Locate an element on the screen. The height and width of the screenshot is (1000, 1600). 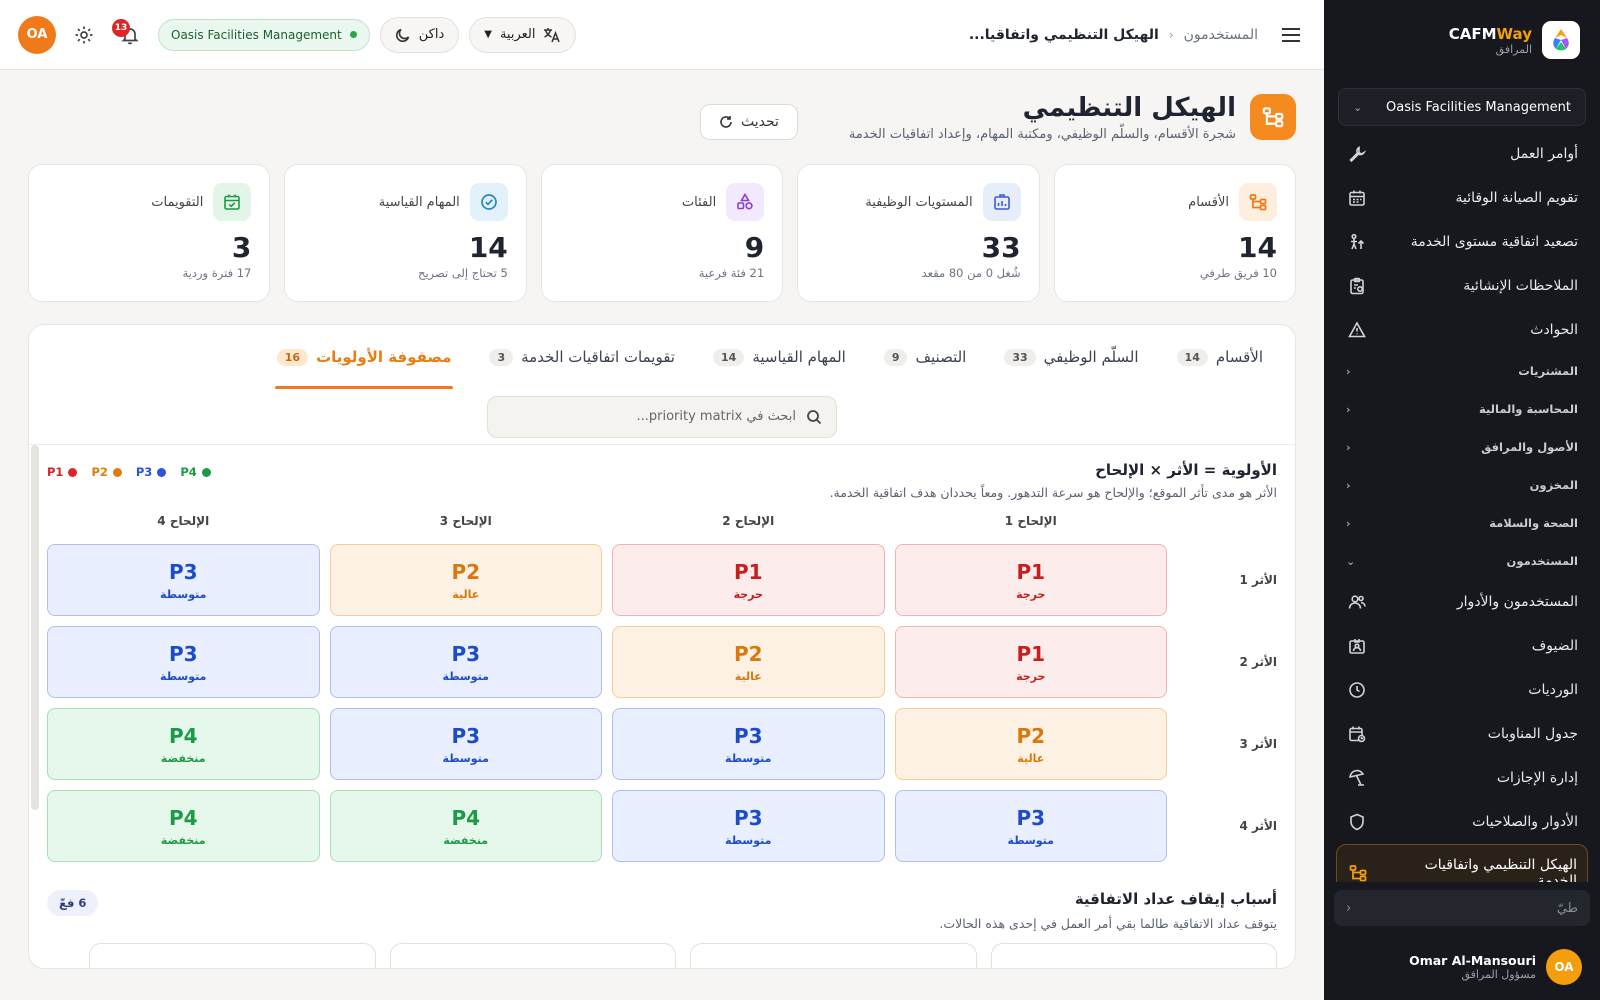
sidebar-item-clock: الورديات is located at coordinates (1462, 690).